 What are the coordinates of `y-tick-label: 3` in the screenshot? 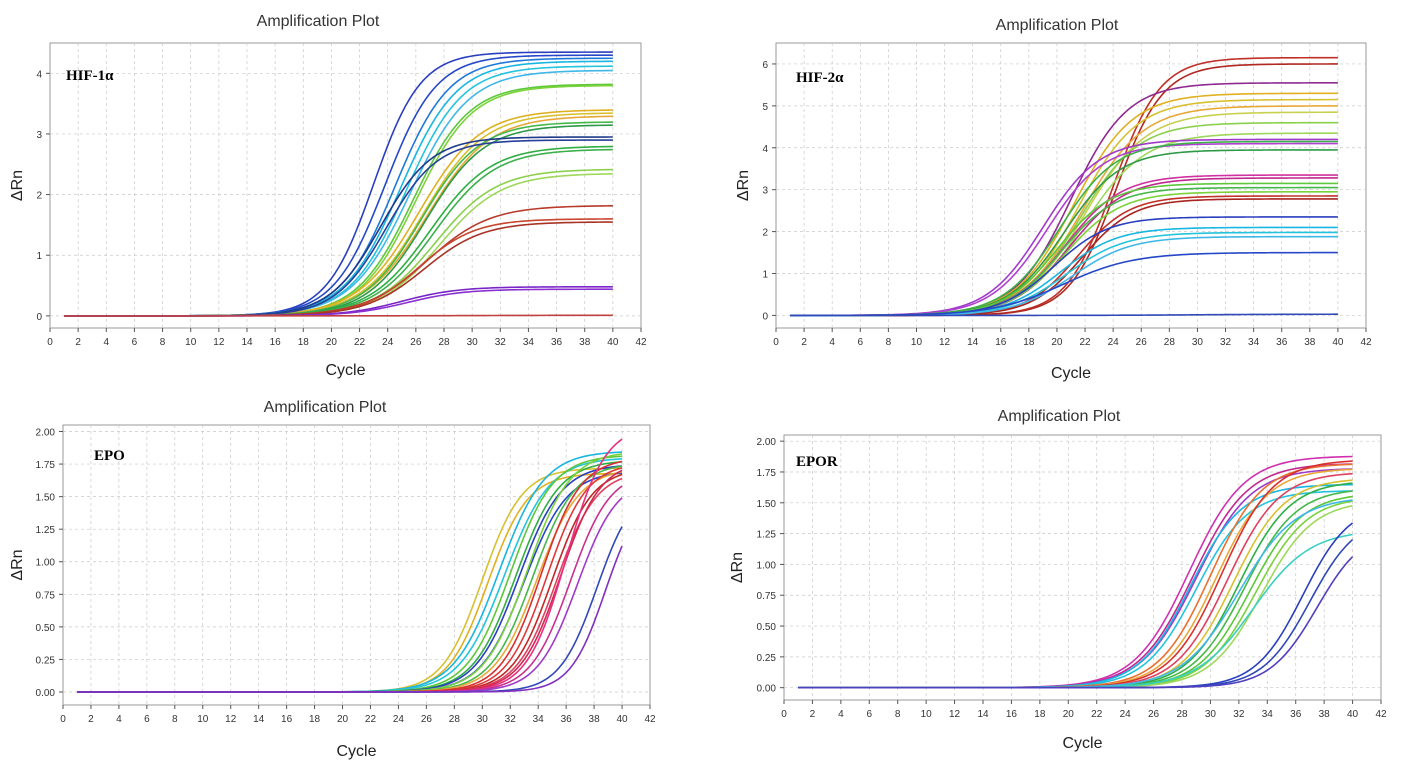 It's located at (765, 191).